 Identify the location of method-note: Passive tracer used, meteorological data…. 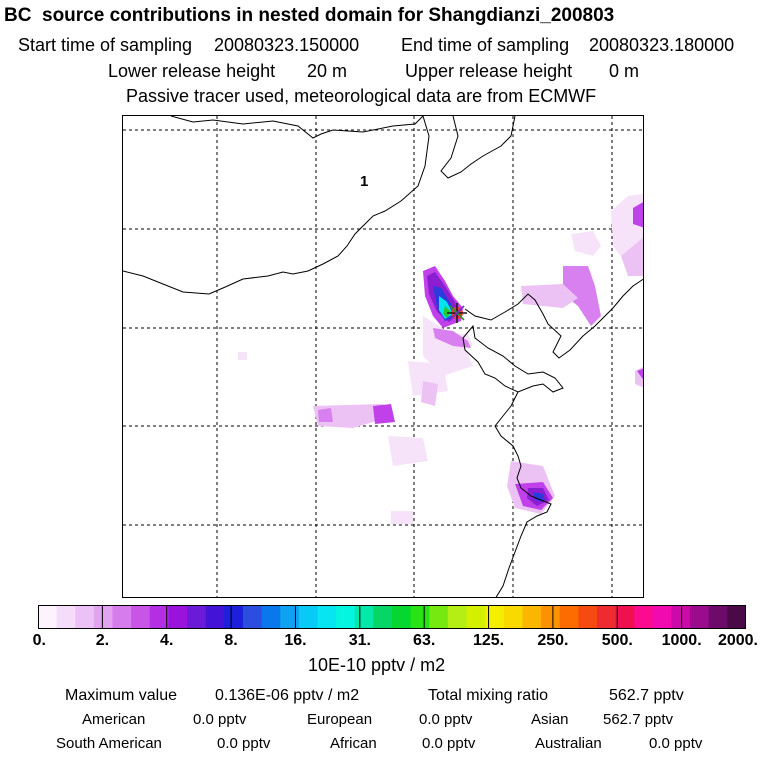
(361, 96).